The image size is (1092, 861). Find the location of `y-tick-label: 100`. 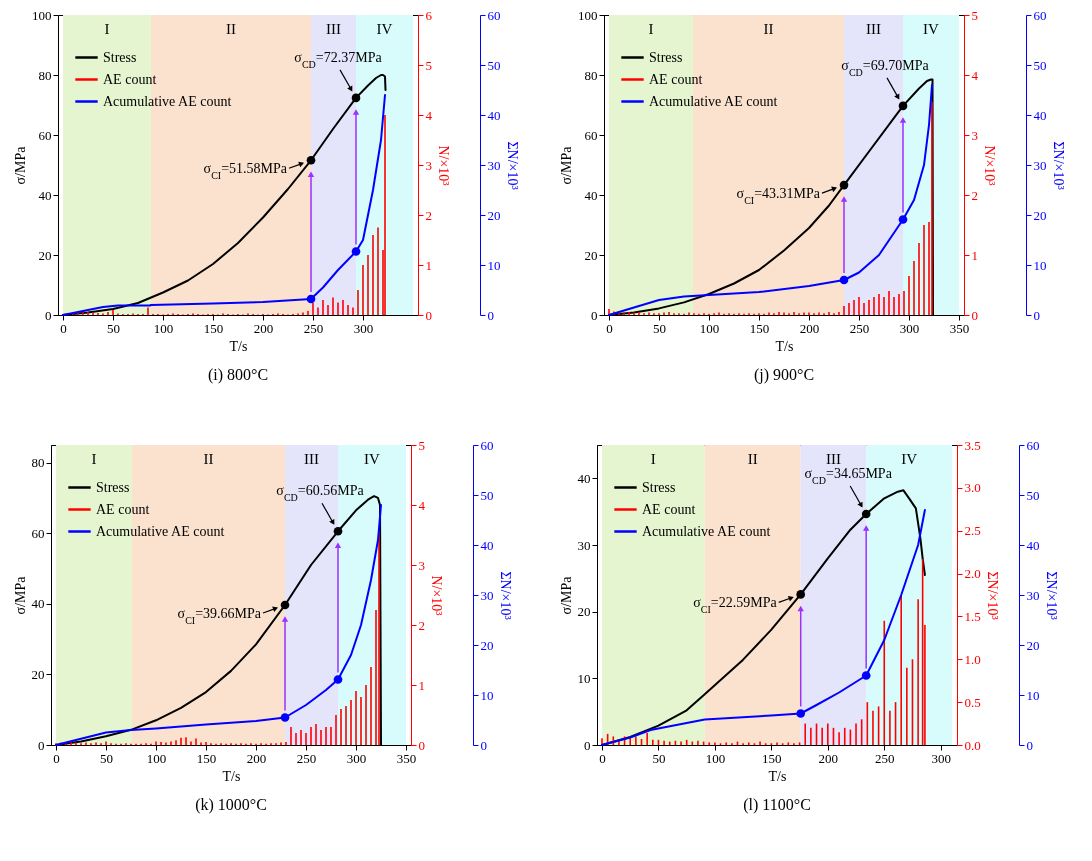

y-tick-label: 100 is located at coordinates (42, 15).